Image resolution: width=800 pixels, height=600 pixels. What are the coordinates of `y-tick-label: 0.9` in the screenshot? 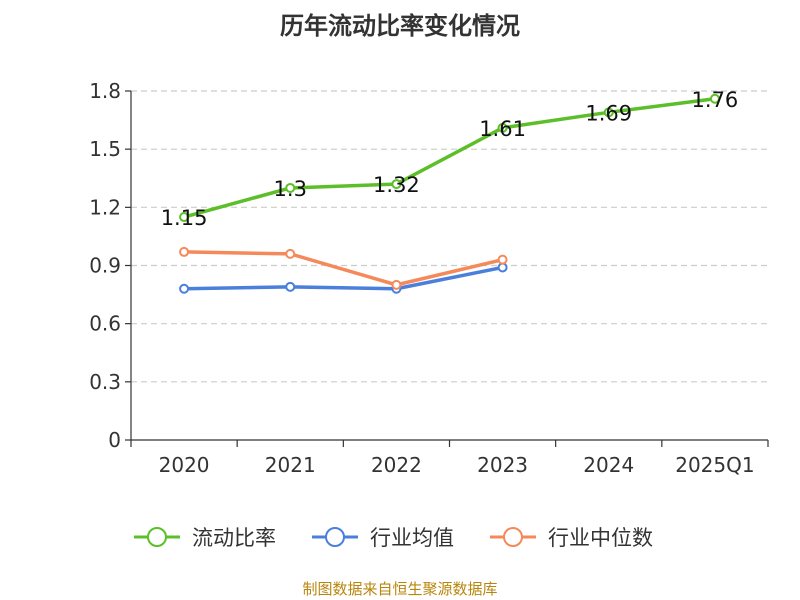 It's located at (105, 266).